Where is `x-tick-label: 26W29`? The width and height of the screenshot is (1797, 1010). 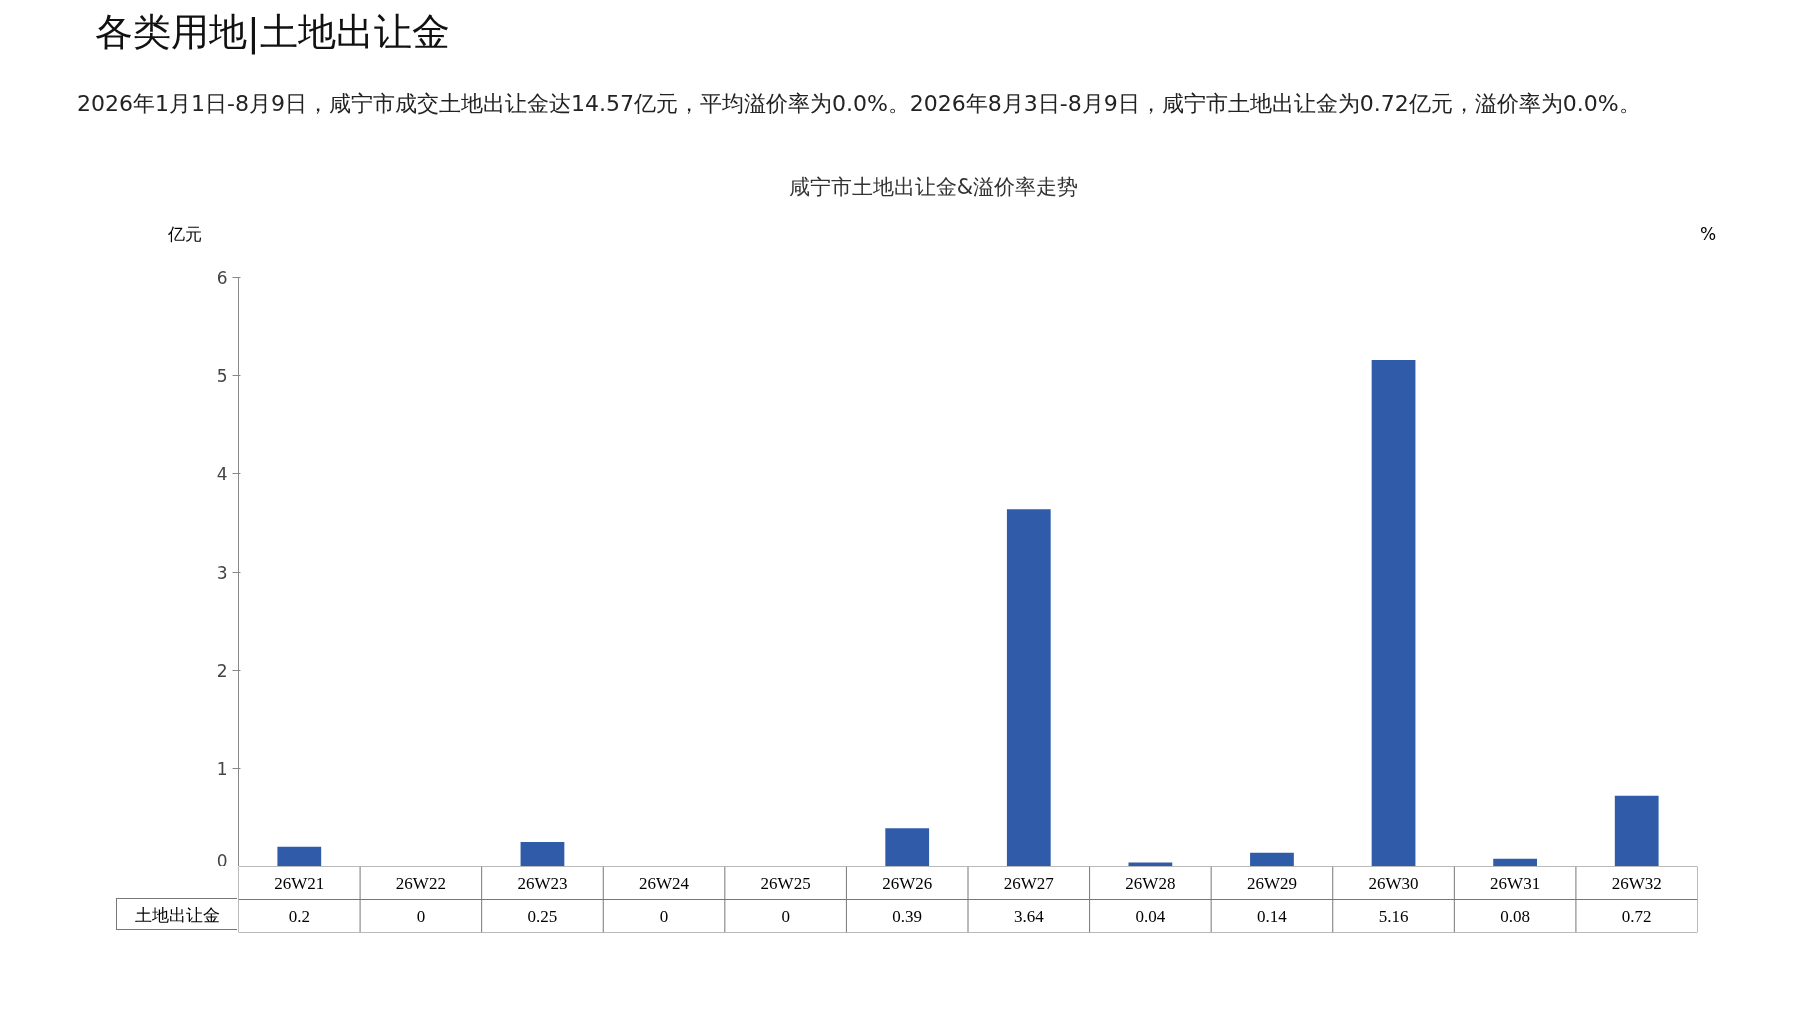
x-tick-label: 26W29 is located at coordinates (1271, 883).